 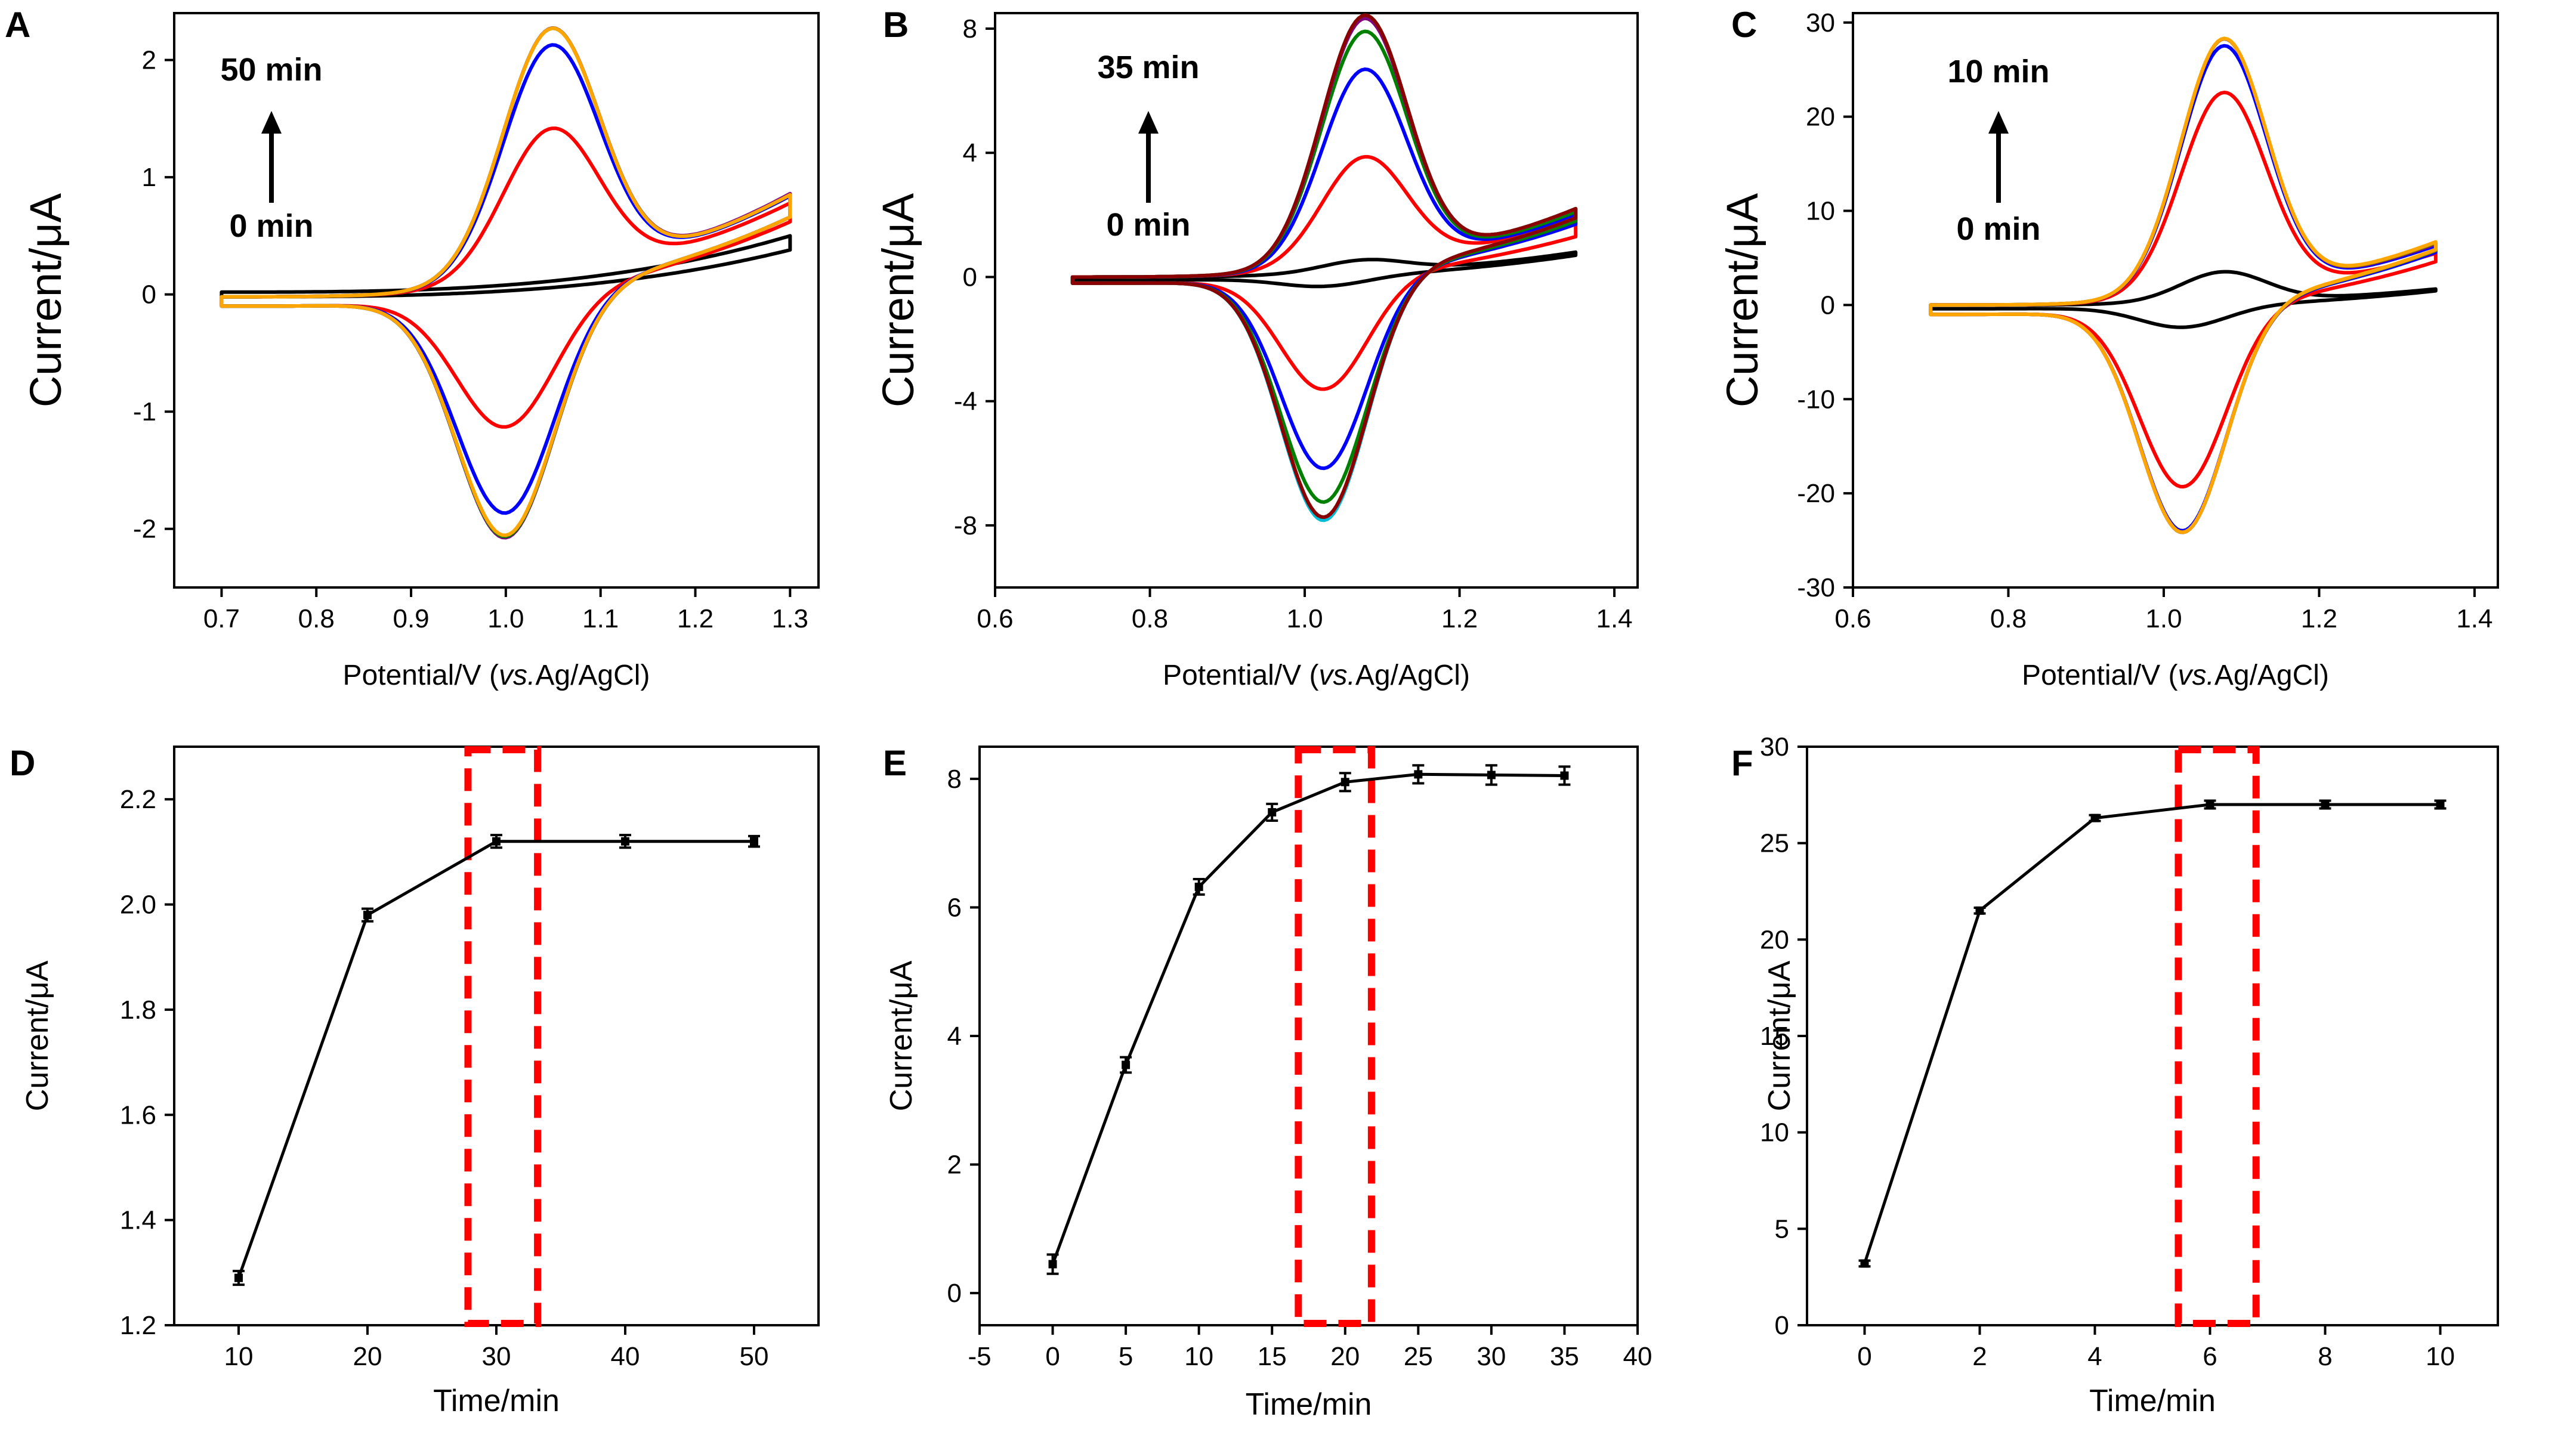 What do you see at coordinates (1816, 587) in the screenshot?
I see `y-tick-label: -30` at bounding box center [1816, 587].